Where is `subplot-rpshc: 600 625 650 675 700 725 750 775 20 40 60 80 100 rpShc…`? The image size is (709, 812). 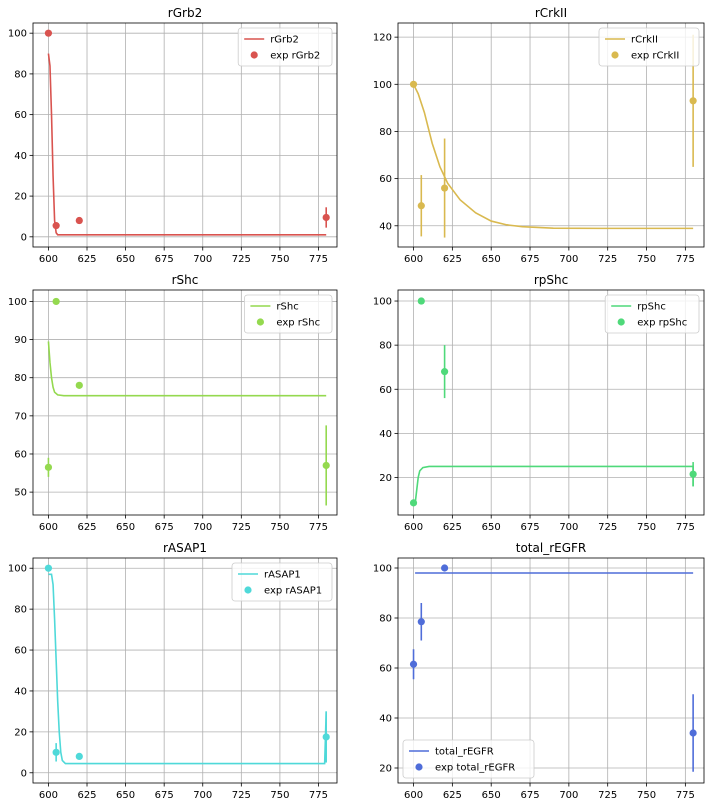
subplot-rpshc: 600 625 650 675 700 725 750 775 20 40 60 80 100 rpShc… is located at coordinates (539, 403).